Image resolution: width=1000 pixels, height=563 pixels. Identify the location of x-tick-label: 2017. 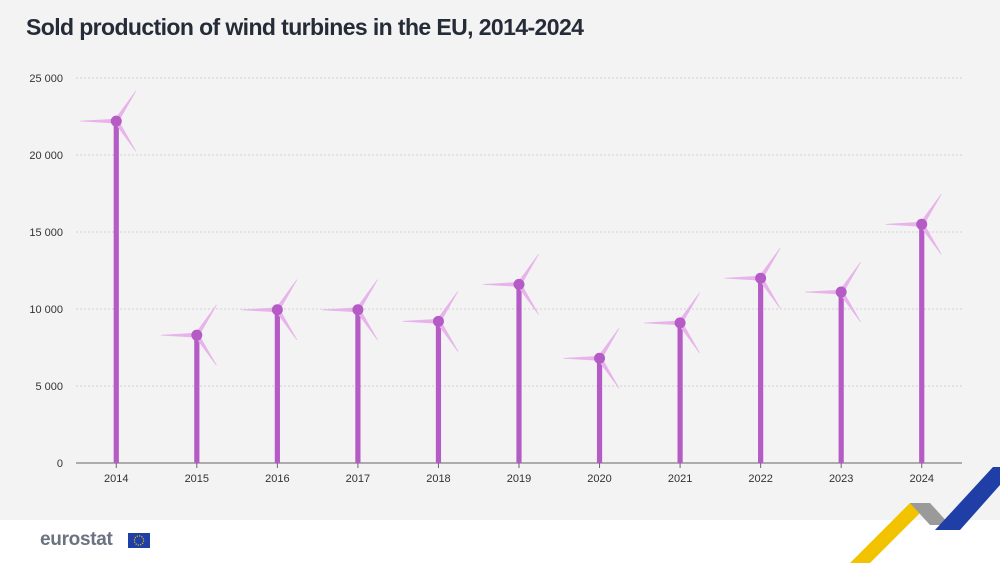
(358, 479).